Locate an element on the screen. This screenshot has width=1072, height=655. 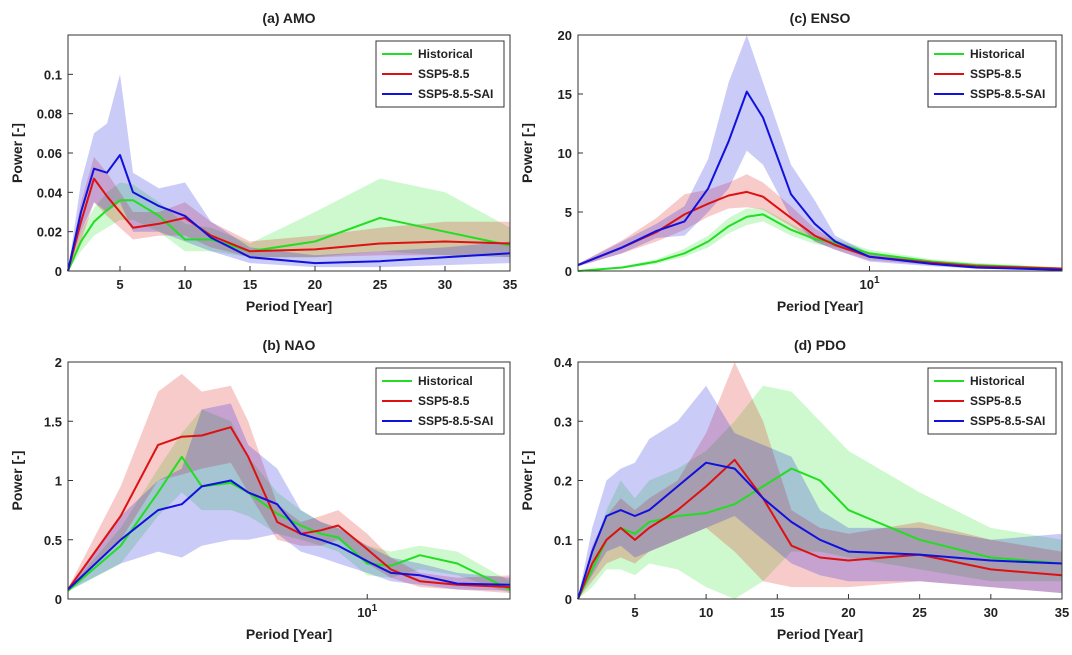
y-tick-label: 1 is located at coordinates (58, 481).